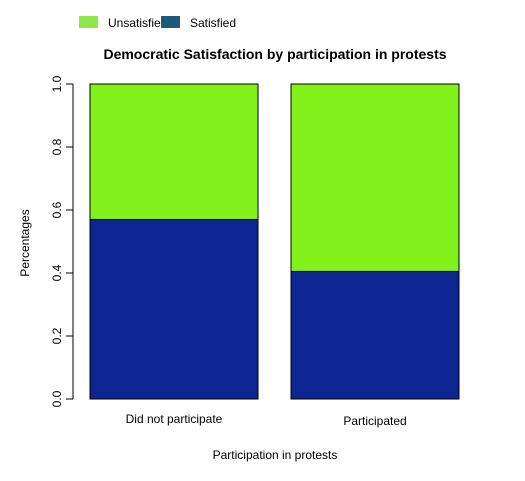  Describe the element at coordinates (25, 242) in the screenshot. I see `y-axis-title: Percentages` at that location.